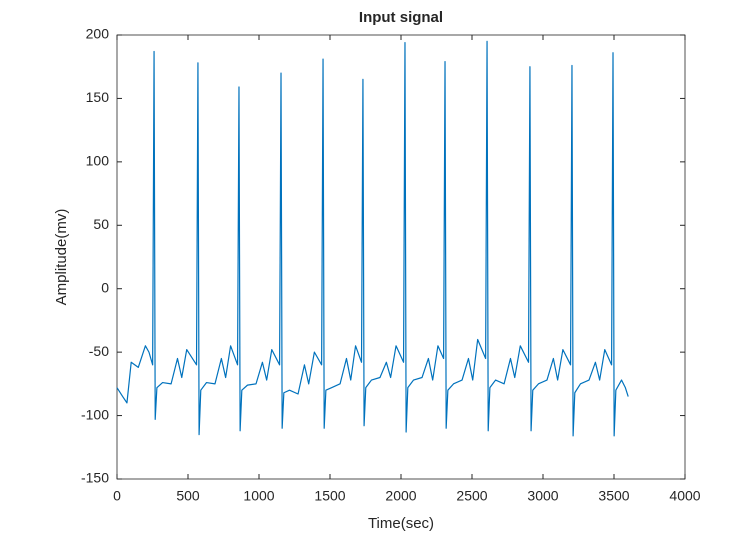 The width and height of the screenshot is (734, 538). What do you see at coordinates (101, 224) in the screenshot?
I see `y-tick-label: 50` at bounding box center [101, 224].